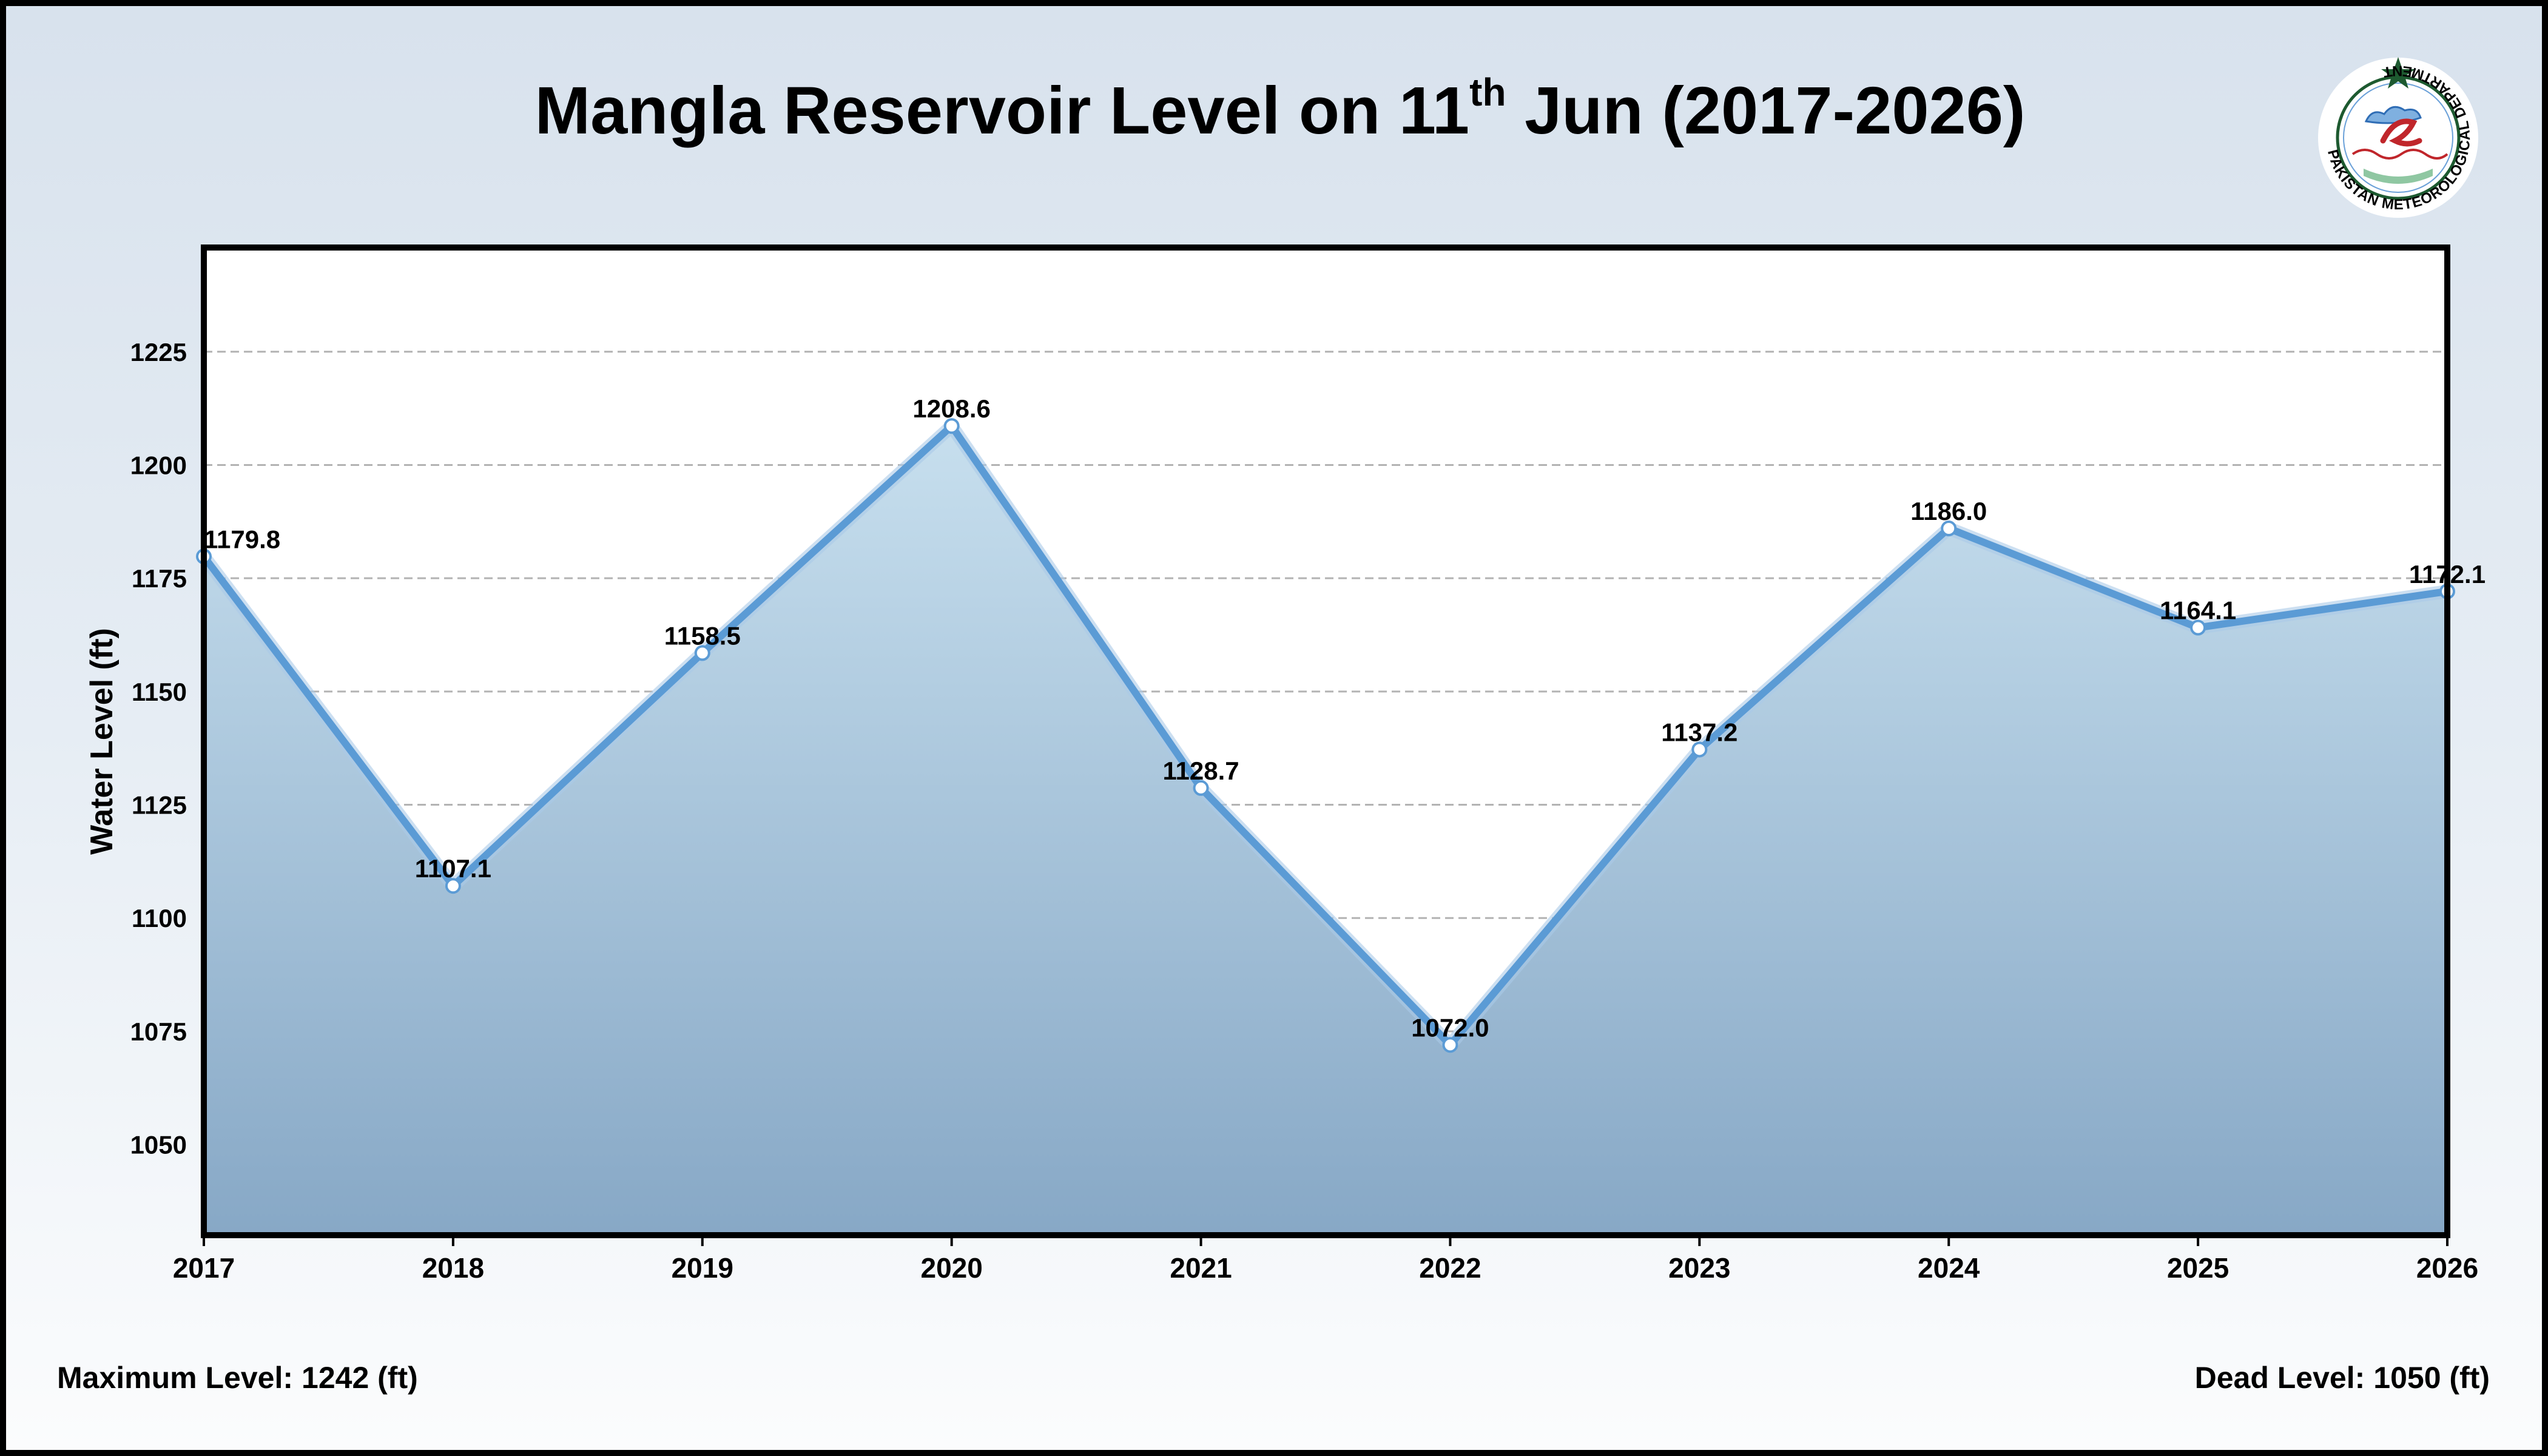 This screenshot has width=2548, height=1456. I want to click on pakistan-meteorological-department-logo: PAKISTAN METEOROLOGICAL DEPARTMENT, so click(2398, 137).